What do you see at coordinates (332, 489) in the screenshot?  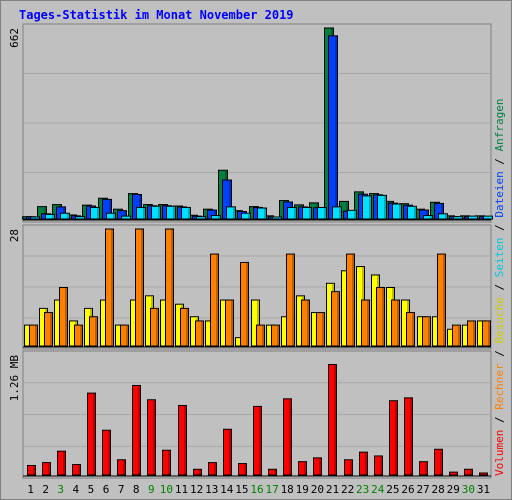 I see `x-tick-label: 21` at bounding box center [332, 489].